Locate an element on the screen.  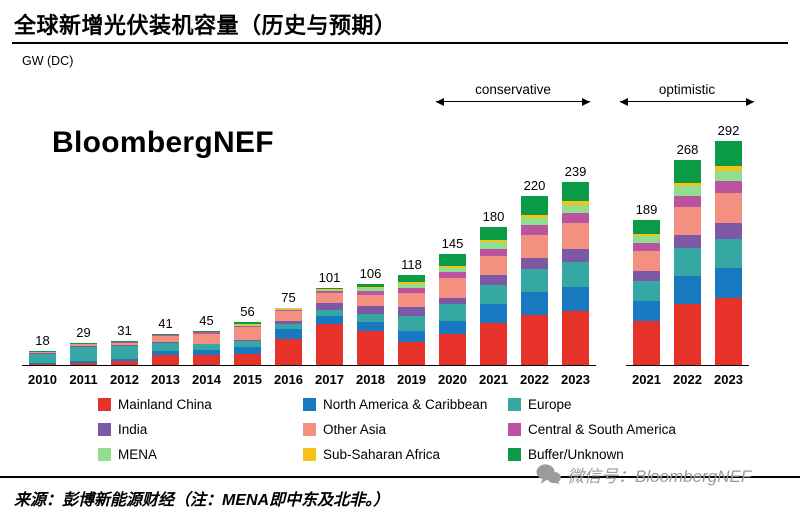
x-axis-year-label: 2021 is located at coordinates (493, 379).